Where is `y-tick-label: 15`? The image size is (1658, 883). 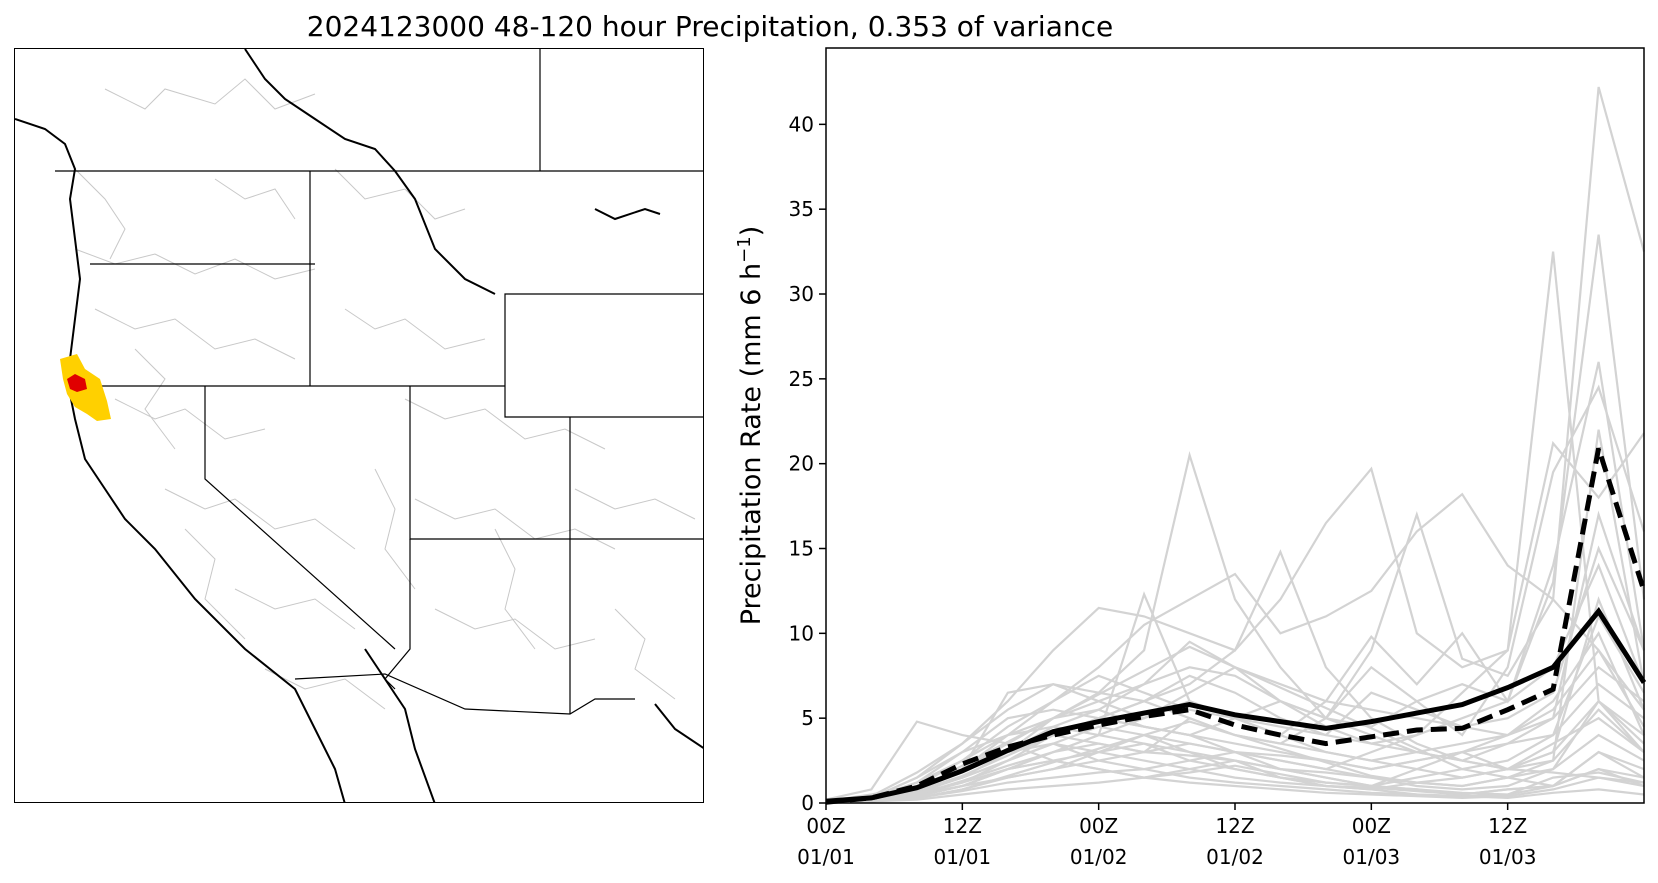 y-tick-label: 15 is located at coordinates (801, 549).